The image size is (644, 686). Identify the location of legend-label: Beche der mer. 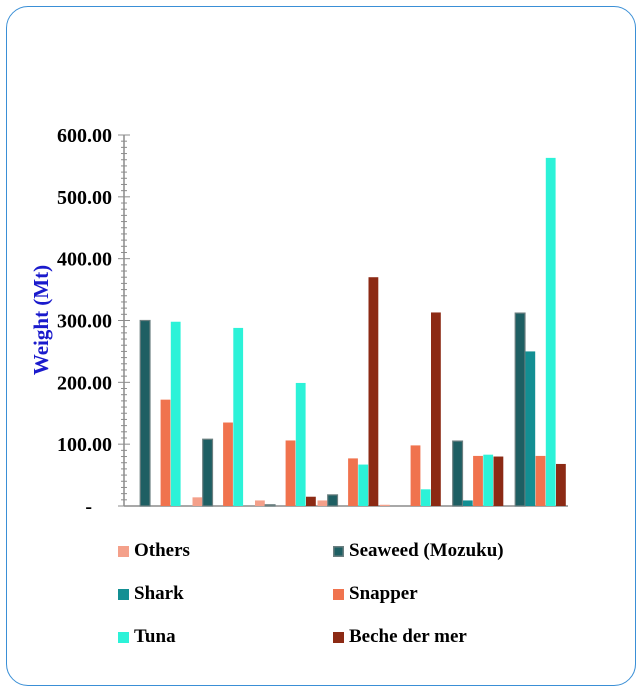
(408, 636).